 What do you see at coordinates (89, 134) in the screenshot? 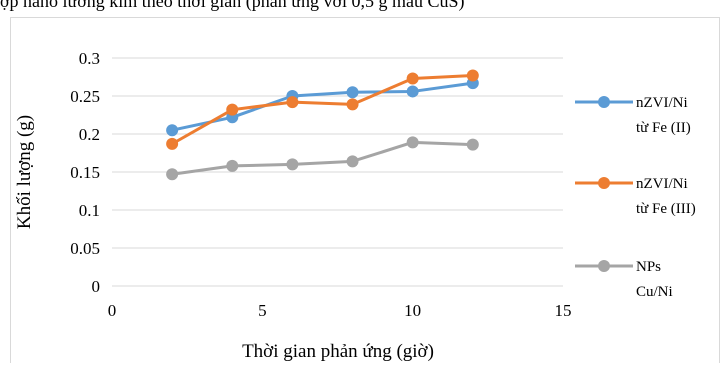
I see `y-tick-label: 0.2` at bounding box center [89, 134].